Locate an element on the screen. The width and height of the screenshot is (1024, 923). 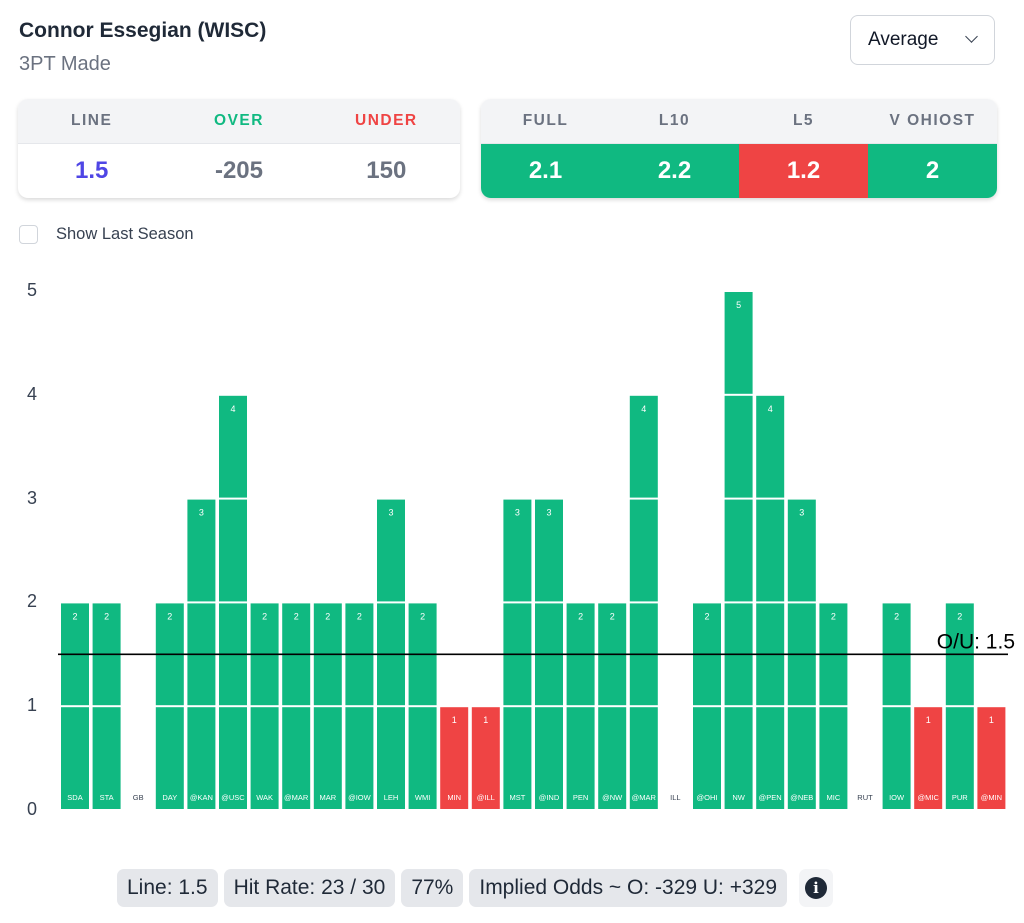
bar-group: 1 @MIN is located at coordinates (991, 758).